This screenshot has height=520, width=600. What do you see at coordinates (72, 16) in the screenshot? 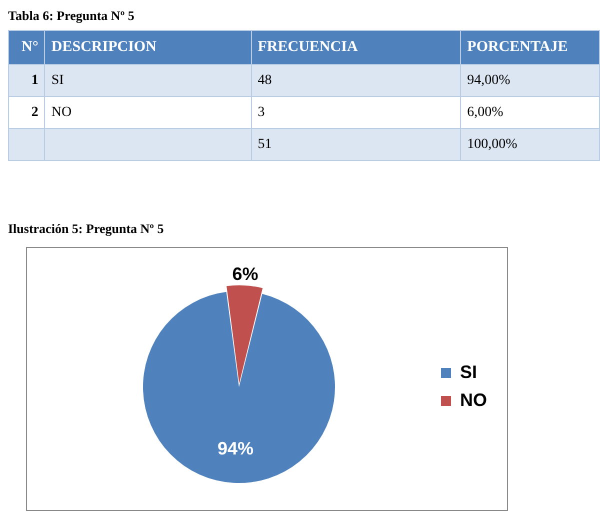
I see `text: Tabla 6: Pregunta Nº 5` at bounding box center [72, 16].